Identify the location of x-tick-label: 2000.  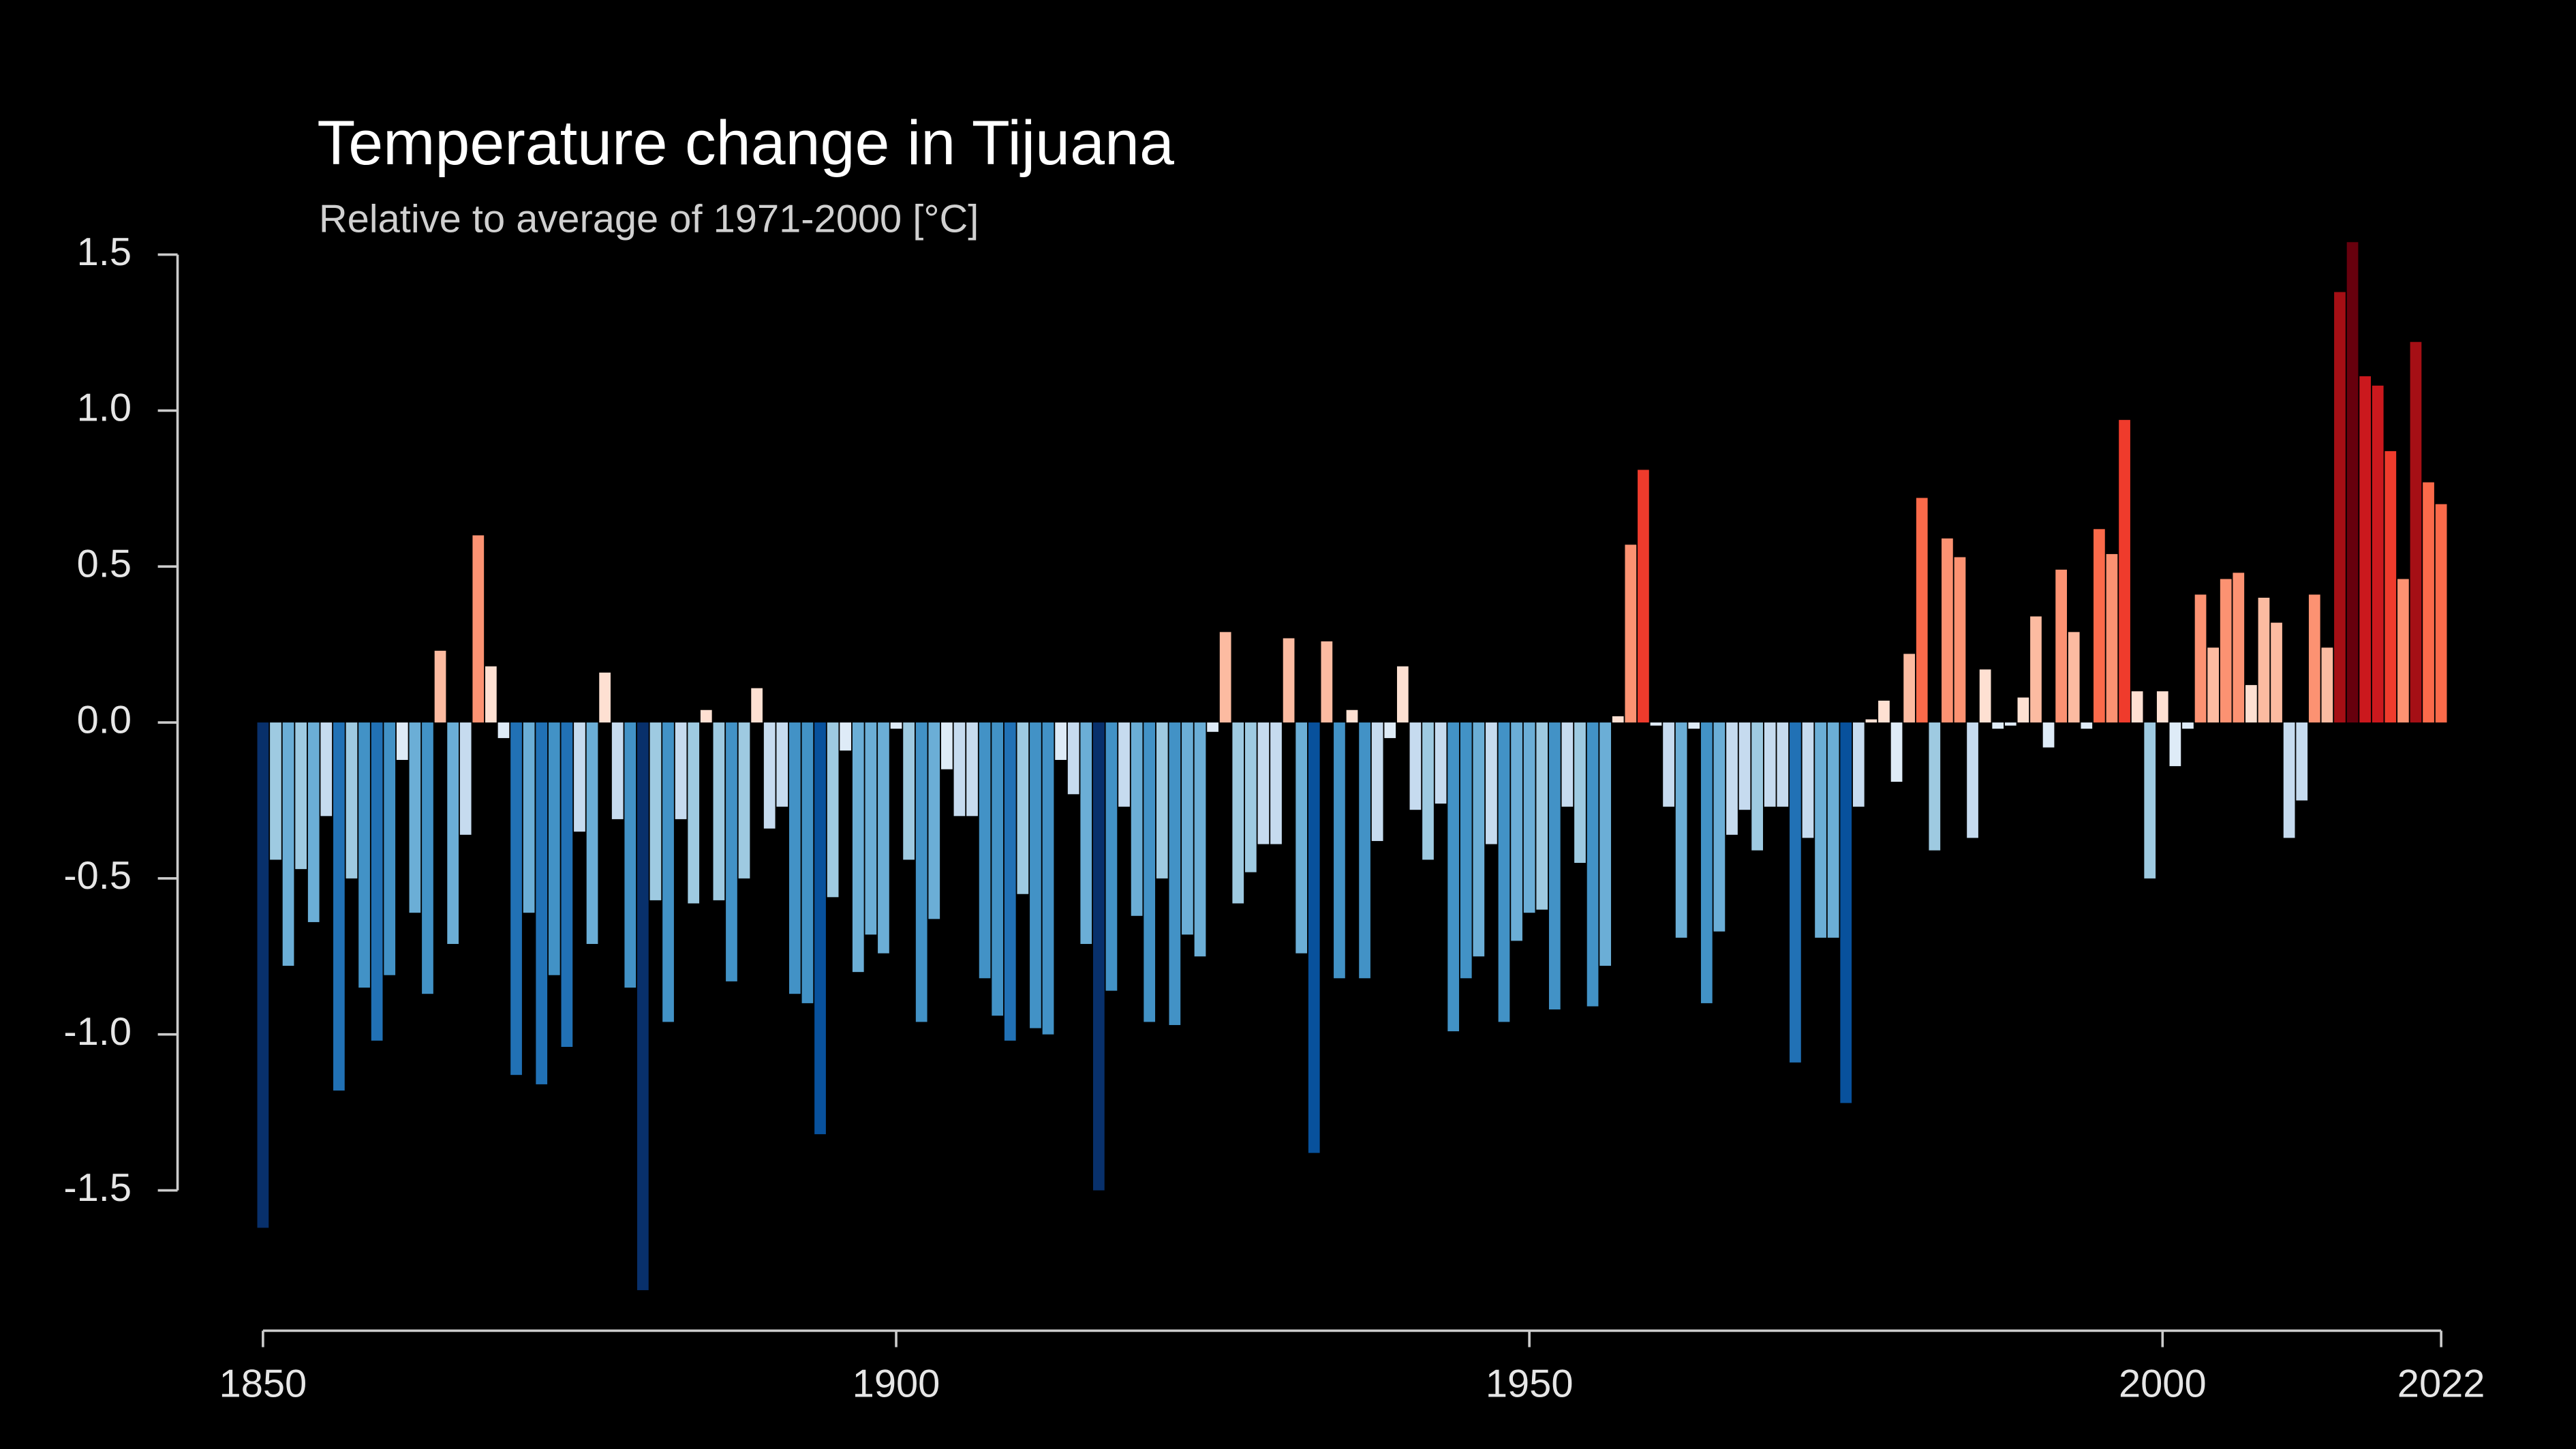
(2163, 1384).